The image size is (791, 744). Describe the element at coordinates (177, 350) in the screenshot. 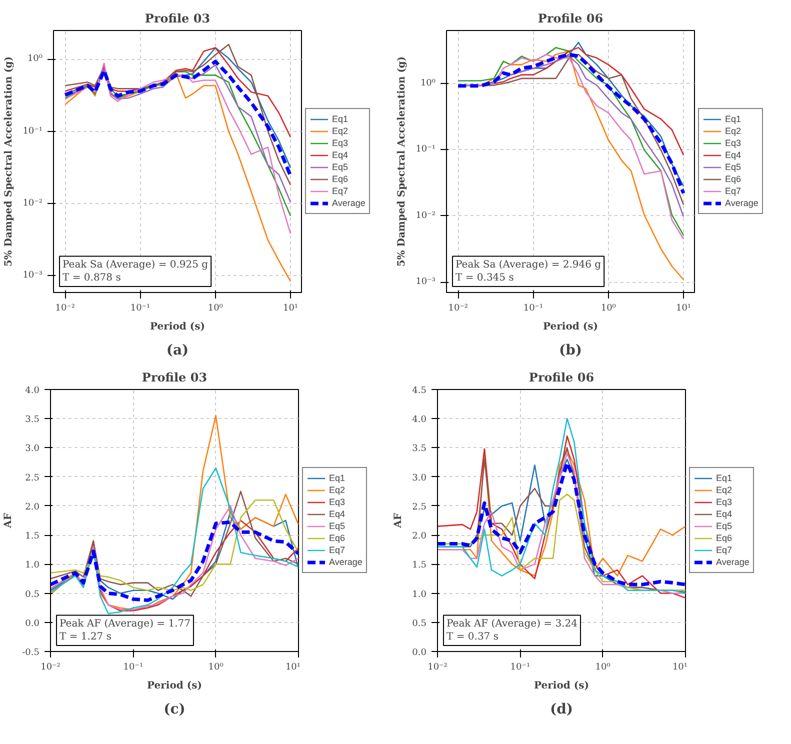

I see `text: (a)` at that location.